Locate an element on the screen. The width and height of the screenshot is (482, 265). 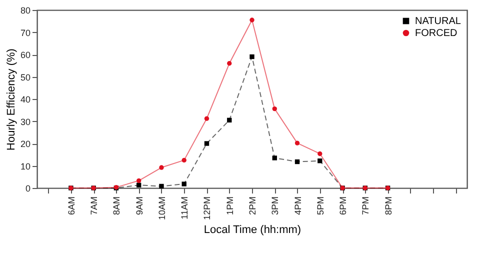
x-tick-label: 6AM is located at coordinates (71, 206).